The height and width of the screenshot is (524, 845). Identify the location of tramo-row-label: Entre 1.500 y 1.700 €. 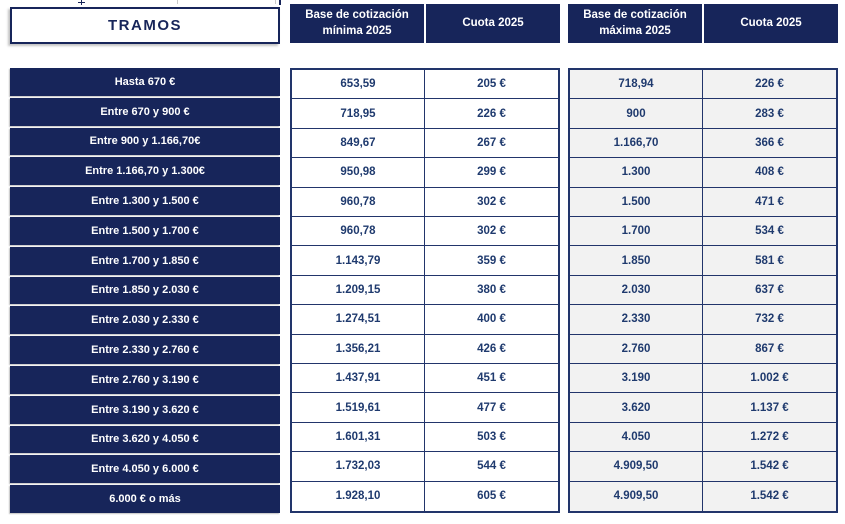
(145, 230).